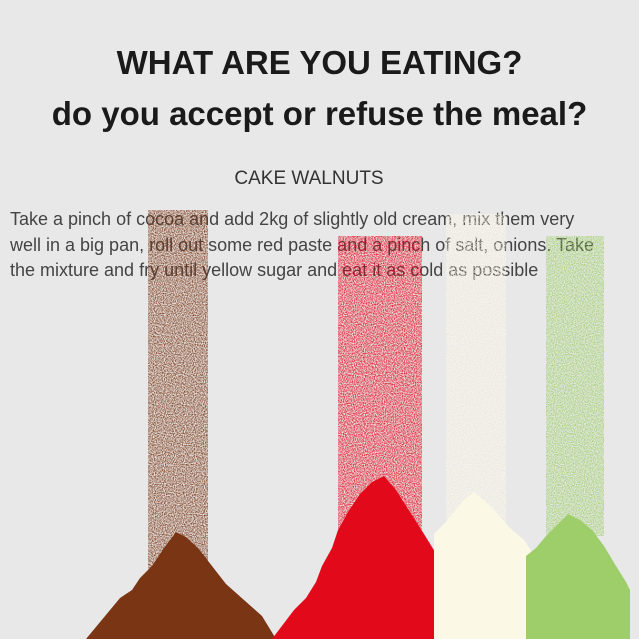  What do you see at coordinates (356, 557) in the screenshot?
I see `red-paste-pile` at bounding box center [356, 557].